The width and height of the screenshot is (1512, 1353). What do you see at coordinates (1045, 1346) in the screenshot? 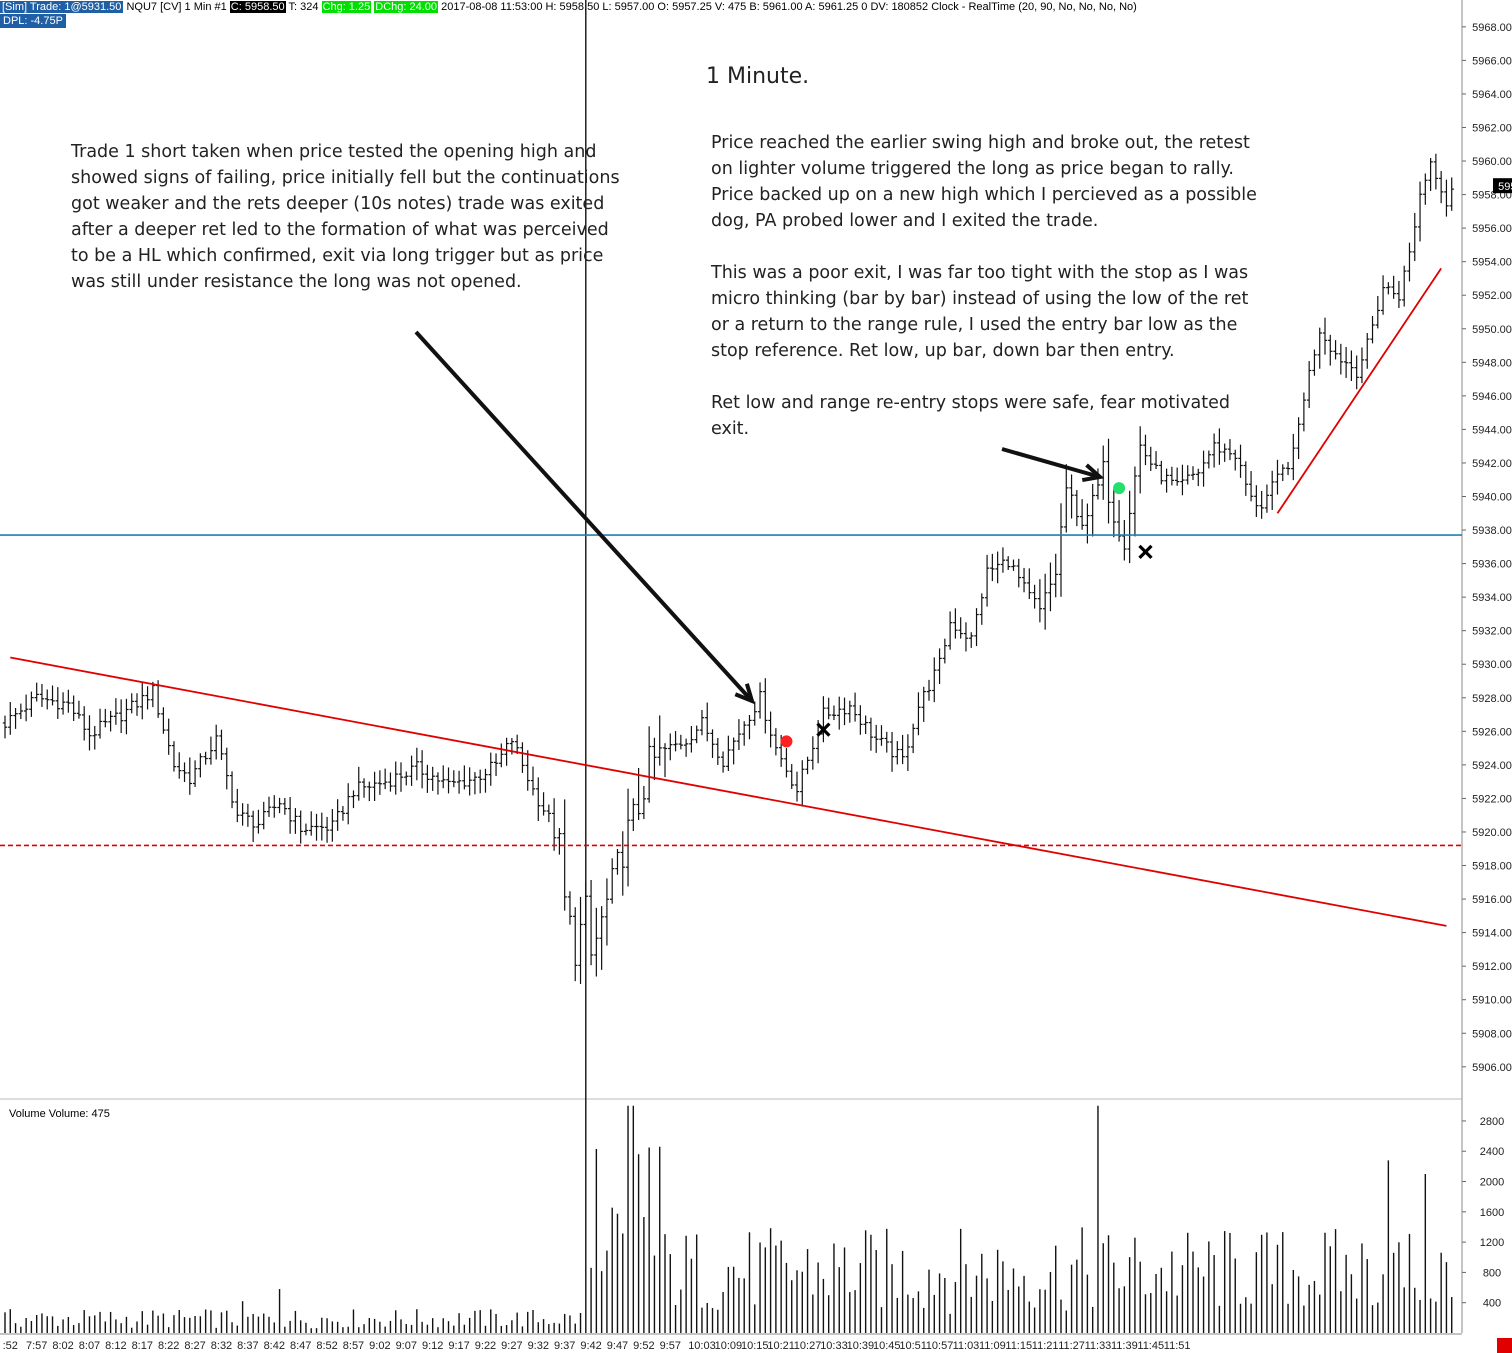
I see `time-tick-label: 11:21` at bounding box center [1045, 1346].